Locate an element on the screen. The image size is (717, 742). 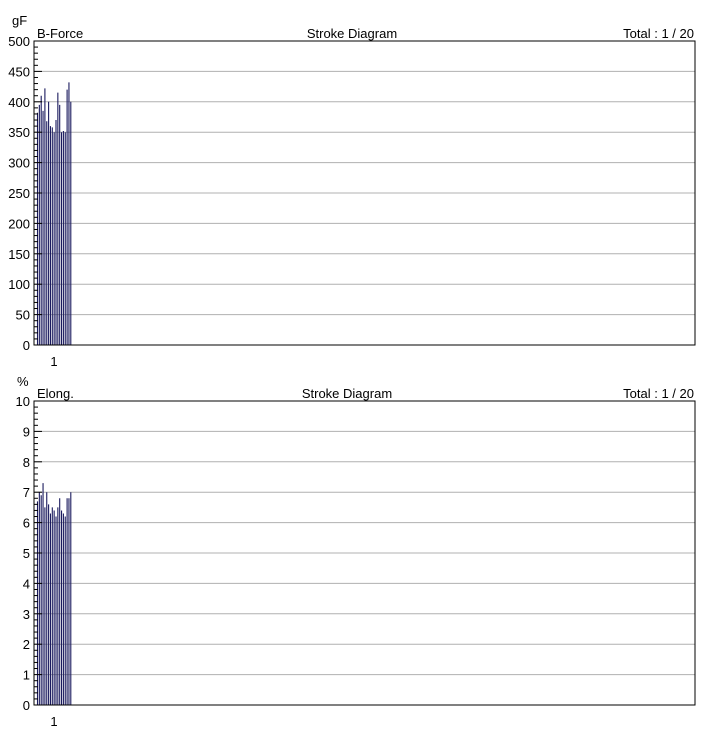
elong-total-label: Total : 1 / 20 is located at coordinates (658, 393).